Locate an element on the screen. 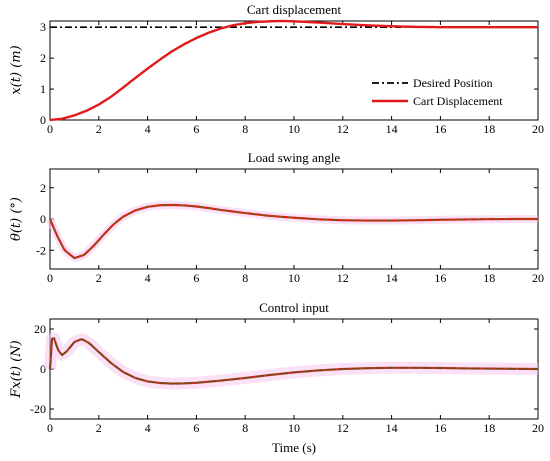  load-swing-ylabel: θ(t) (°) is located at coordinates (16, 219).